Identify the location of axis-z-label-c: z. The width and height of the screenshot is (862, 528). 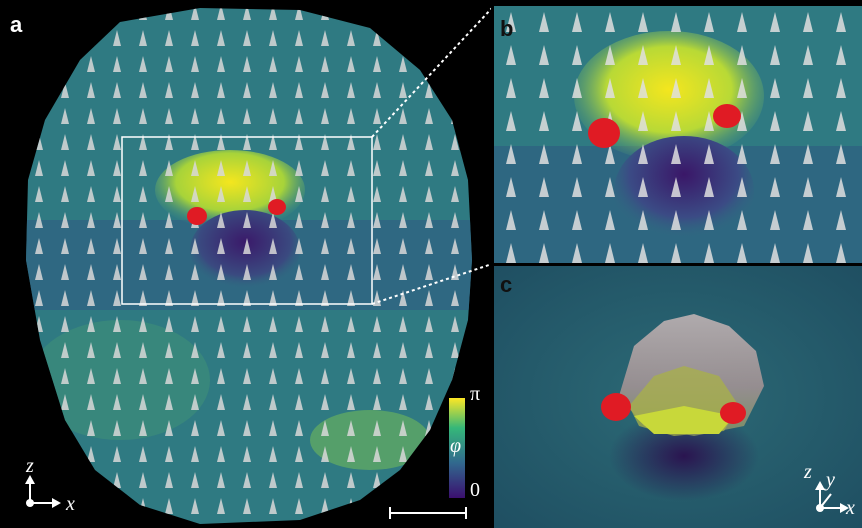
(808, 472).